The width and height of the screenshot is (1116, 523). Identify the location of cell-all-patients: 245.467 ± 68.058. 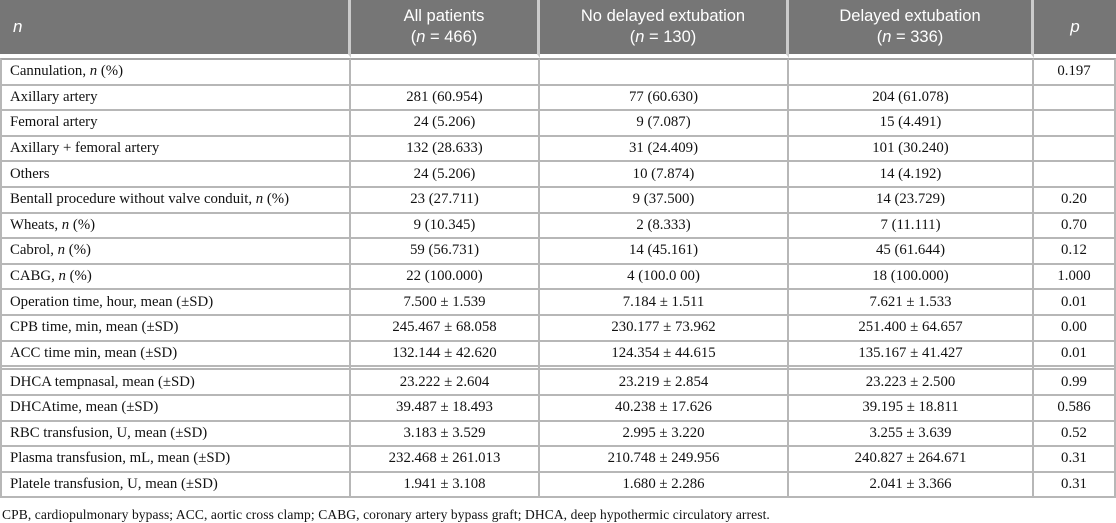
(445, 329).